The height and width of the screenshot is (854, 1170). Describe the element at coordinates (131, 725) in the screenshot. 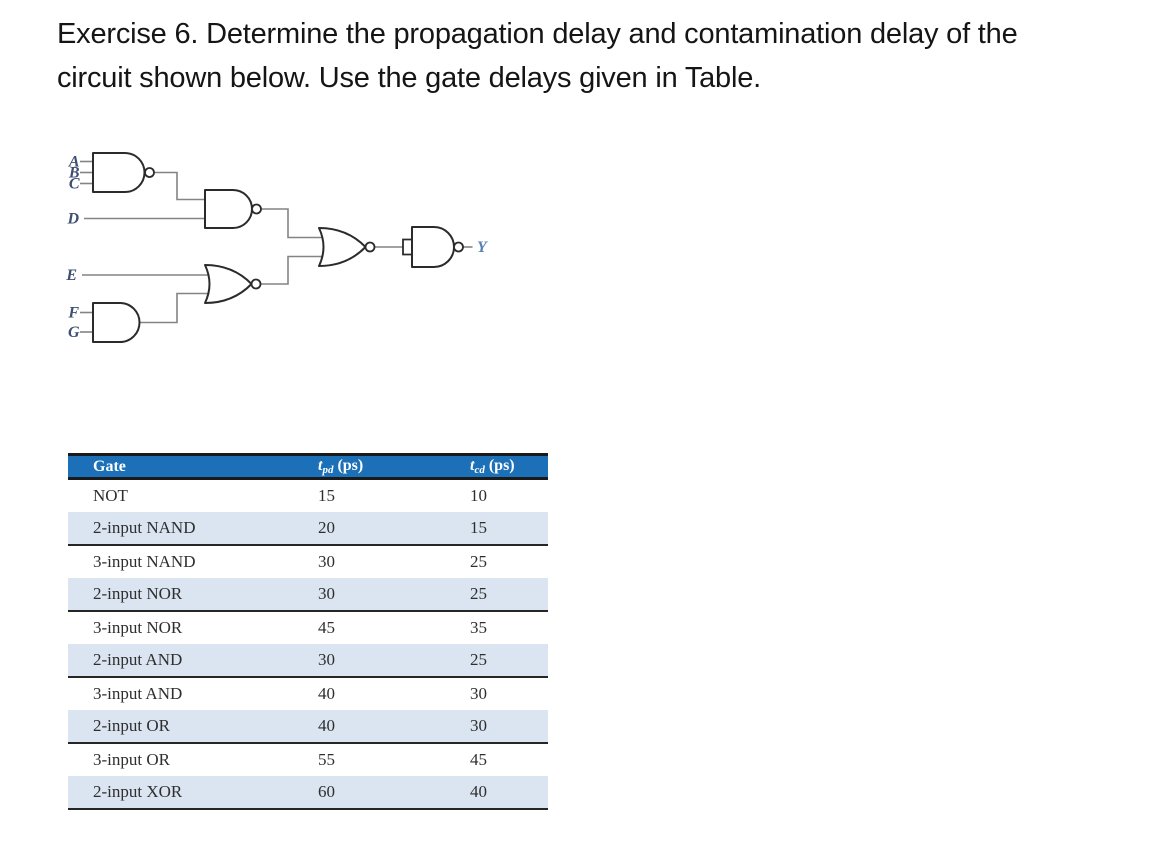

I see `cell-gate: 2-input OR` at that location.